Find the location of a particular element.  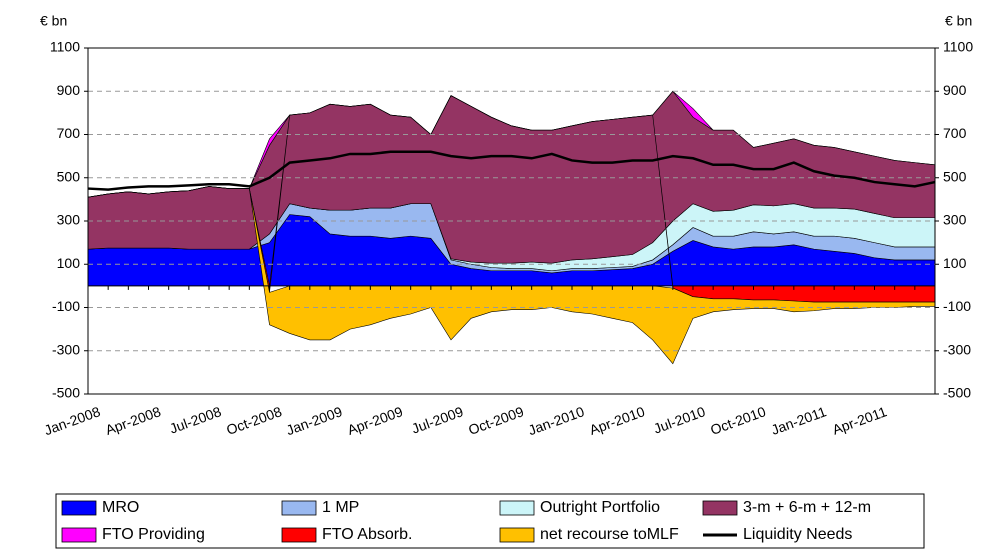

x-tick-label: Apr-2009 is located at coordinates (375, 420).